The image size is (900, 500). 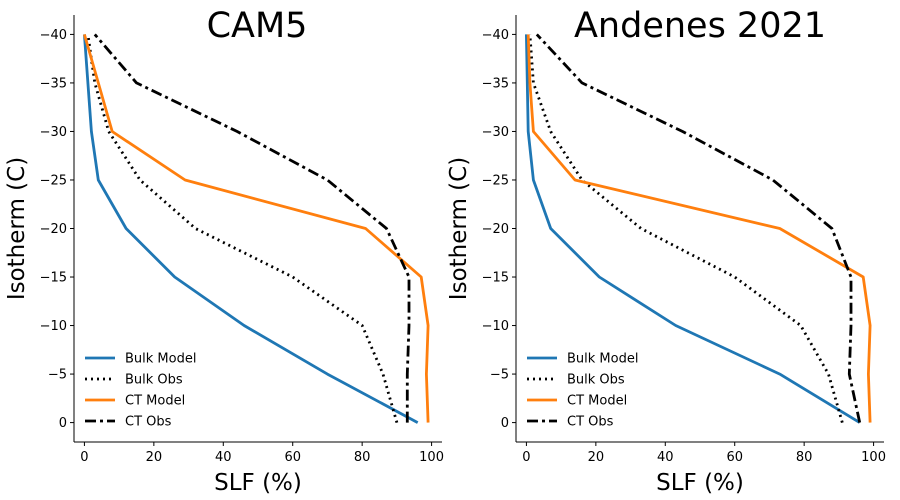 I want to click on chart-title: CAM5, so click(x=257, y=26).